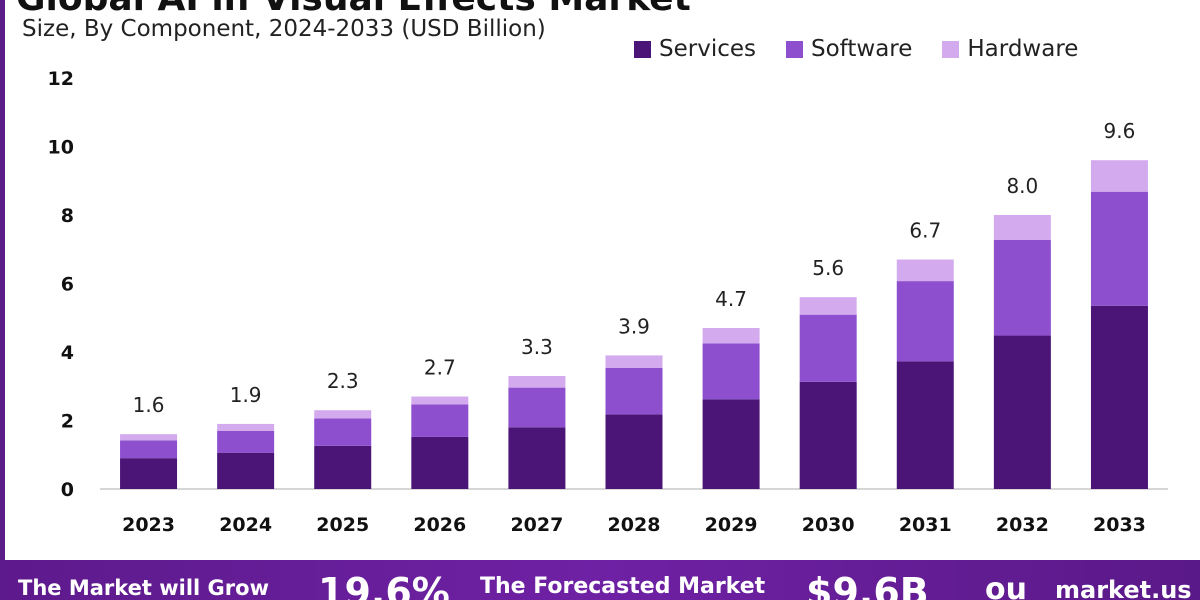  I want to click on x-tick-label: 2032, so click(1022, 525).